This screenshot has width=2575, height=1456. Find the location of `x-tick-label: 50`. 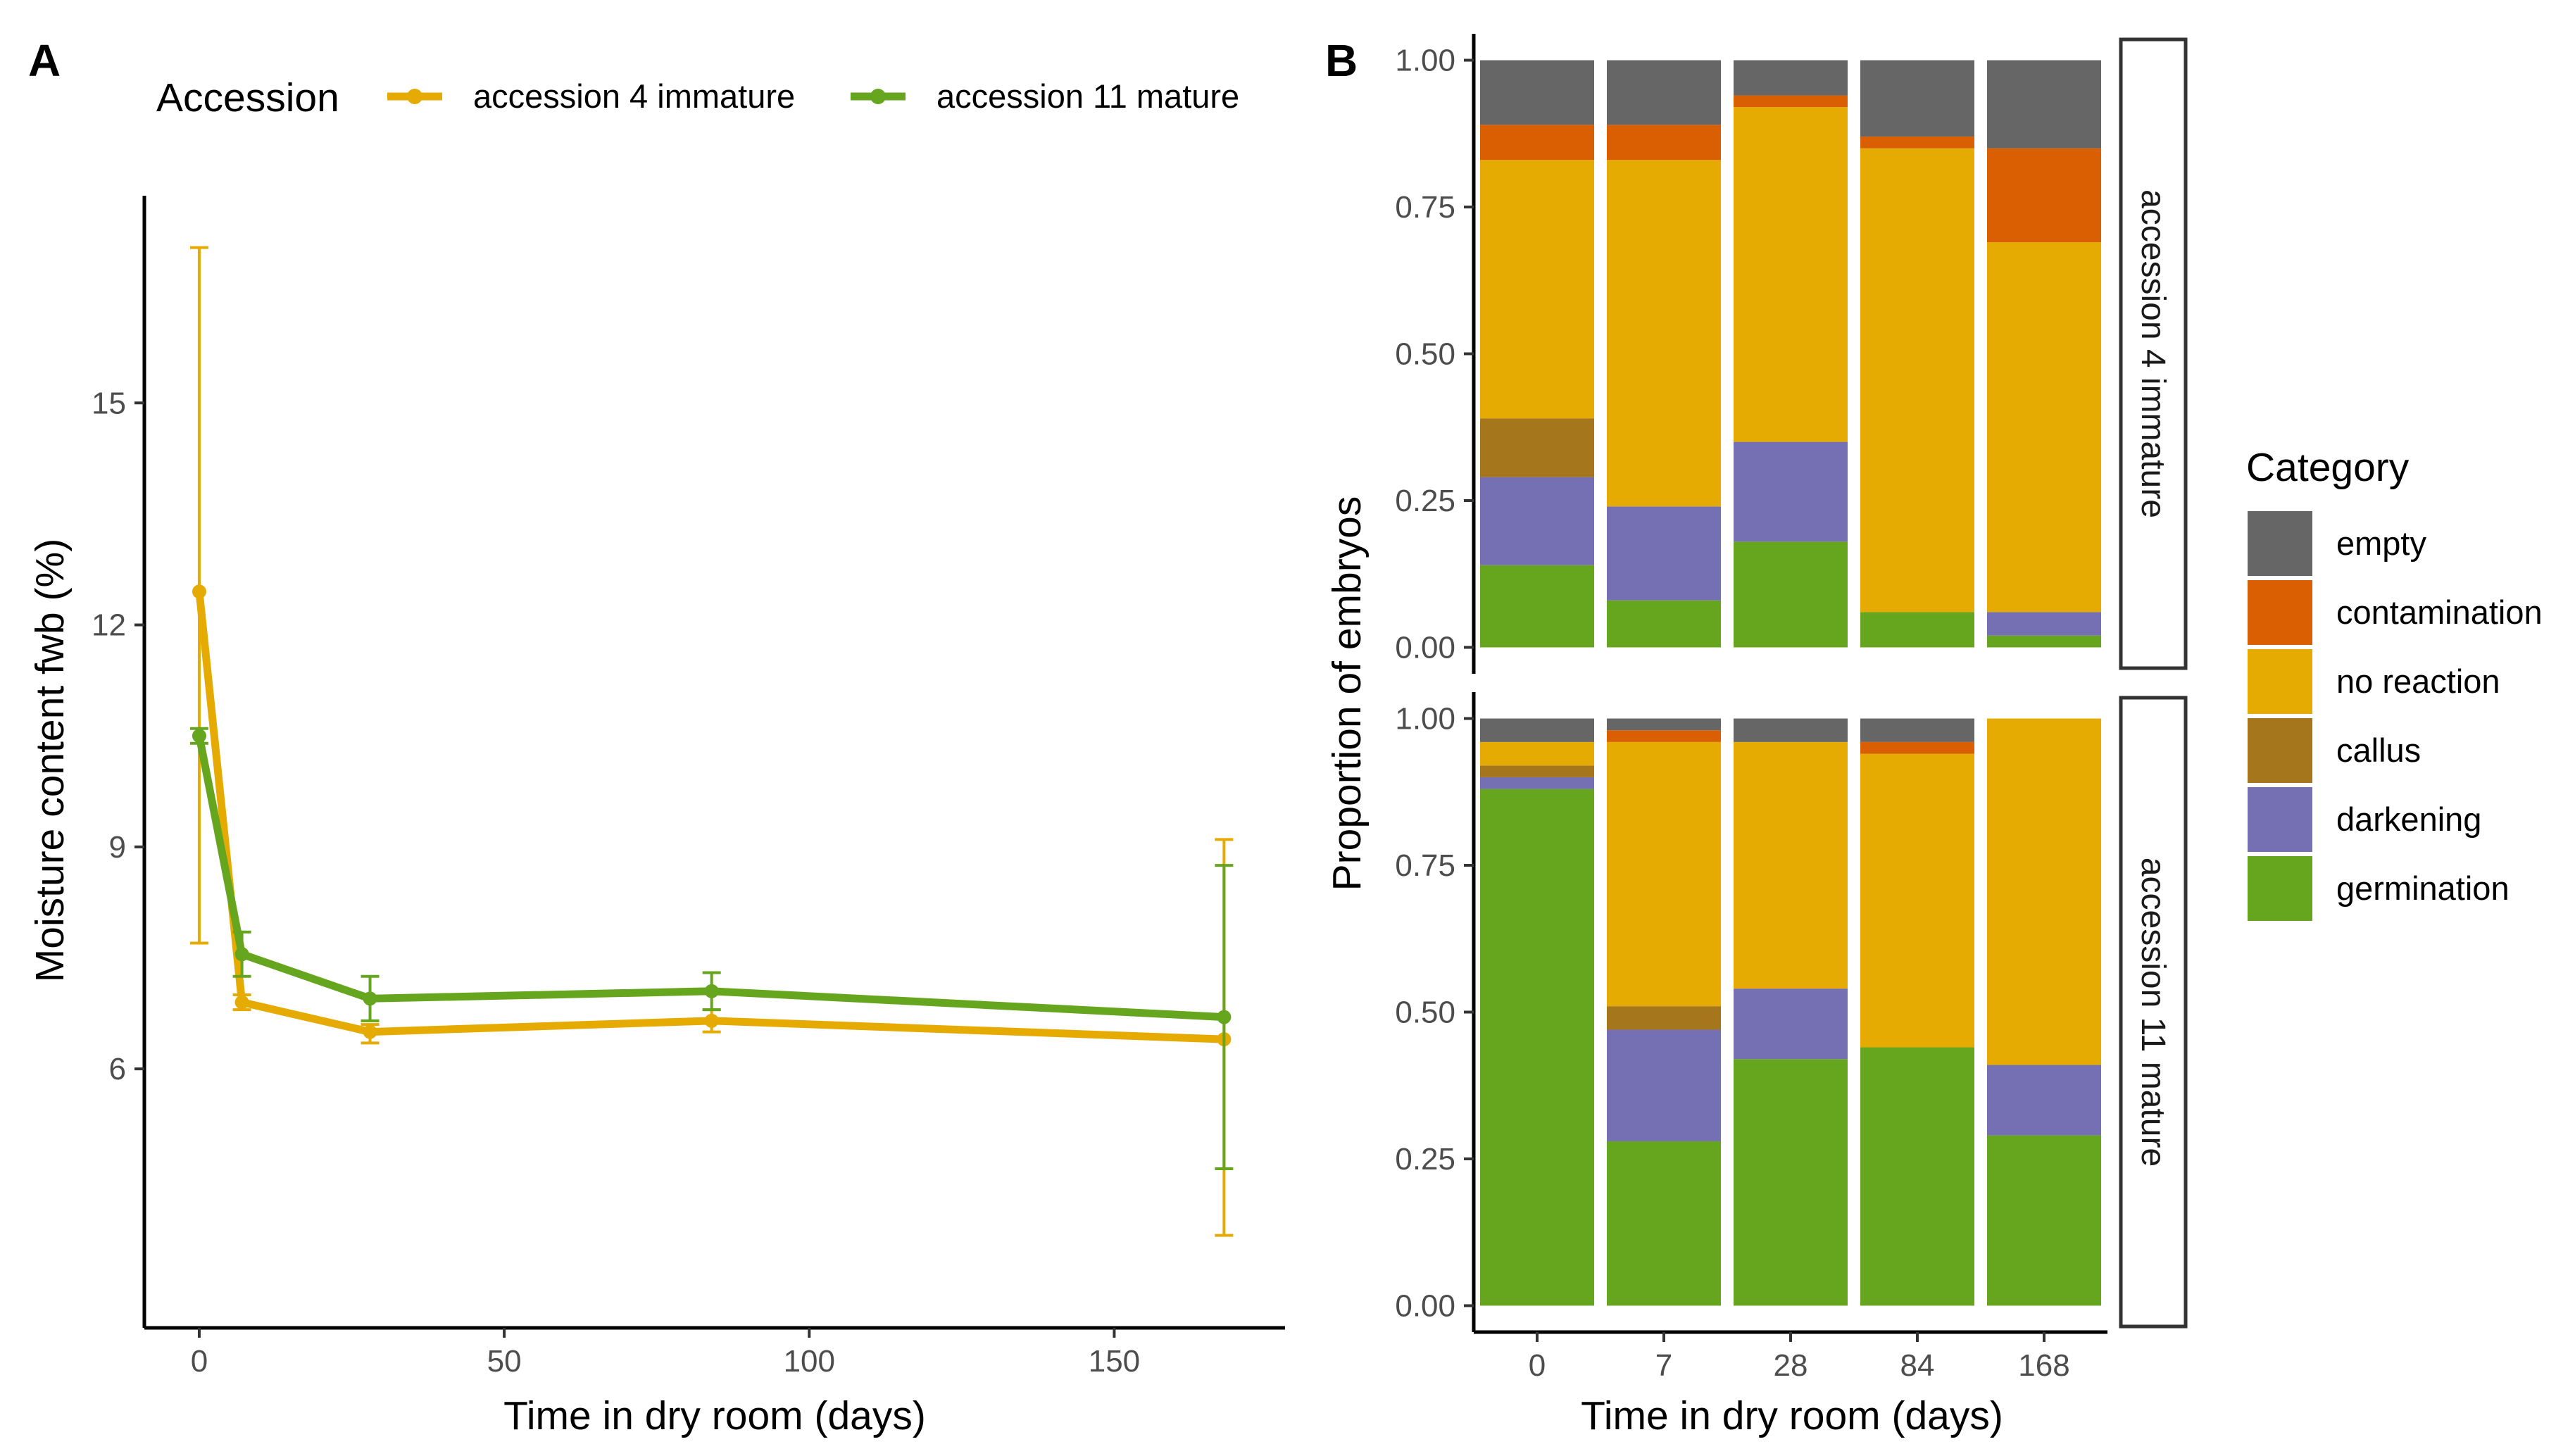

x-tick-label: 50 is located at coordinates (504, 1361).